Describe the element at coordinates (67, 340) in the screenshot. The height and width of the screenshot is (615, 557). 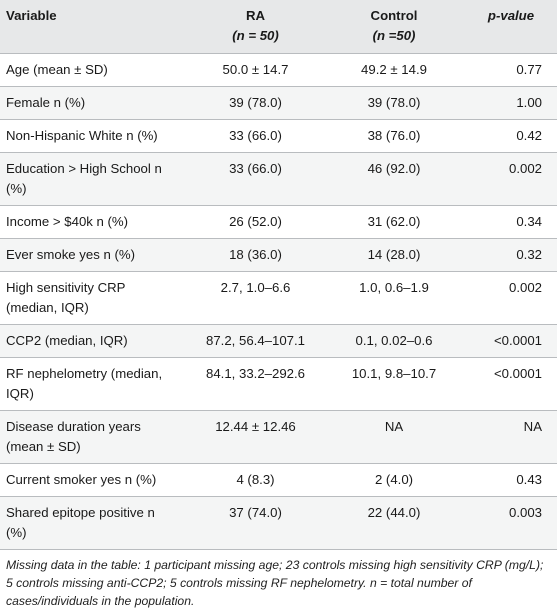
I see `row-variable: CCP2 (median, IQR)` at that location.